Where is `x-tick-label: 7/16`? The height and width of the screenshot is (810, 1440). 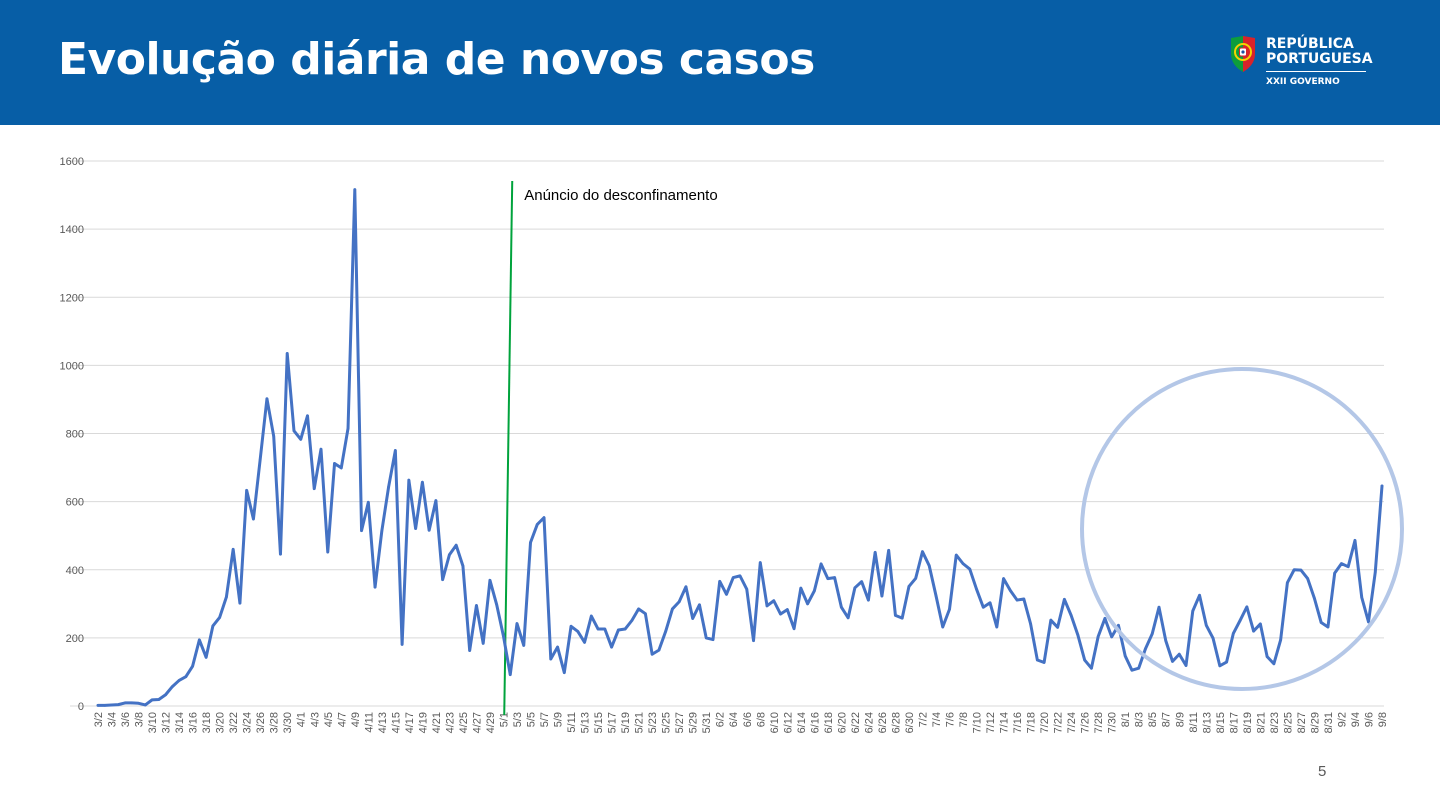 x-tick-label: 7/16 is located at coordinates (1018, 722).